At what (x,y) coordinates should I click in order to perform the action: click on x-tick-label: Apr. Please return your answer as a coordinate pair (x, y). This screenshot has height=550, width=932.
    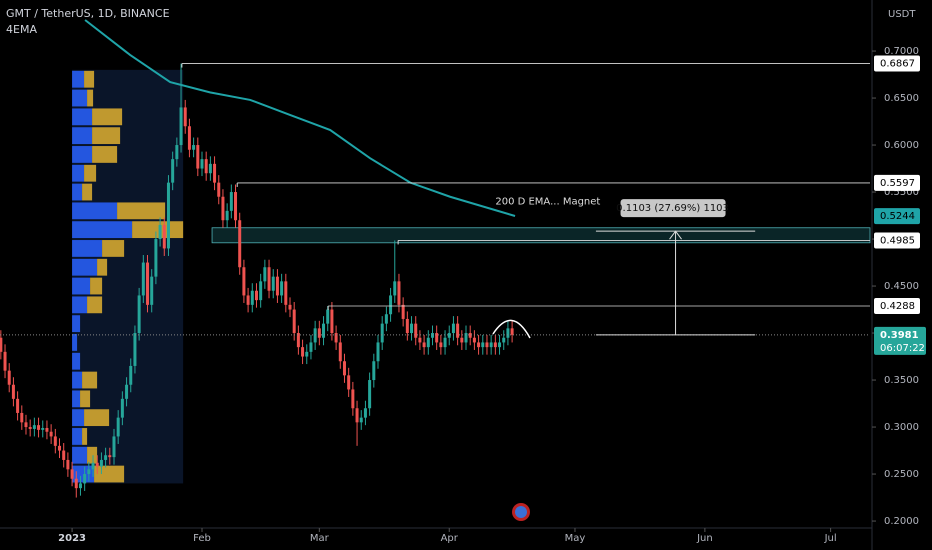
    Looking at the image, I should click on (450, 538).